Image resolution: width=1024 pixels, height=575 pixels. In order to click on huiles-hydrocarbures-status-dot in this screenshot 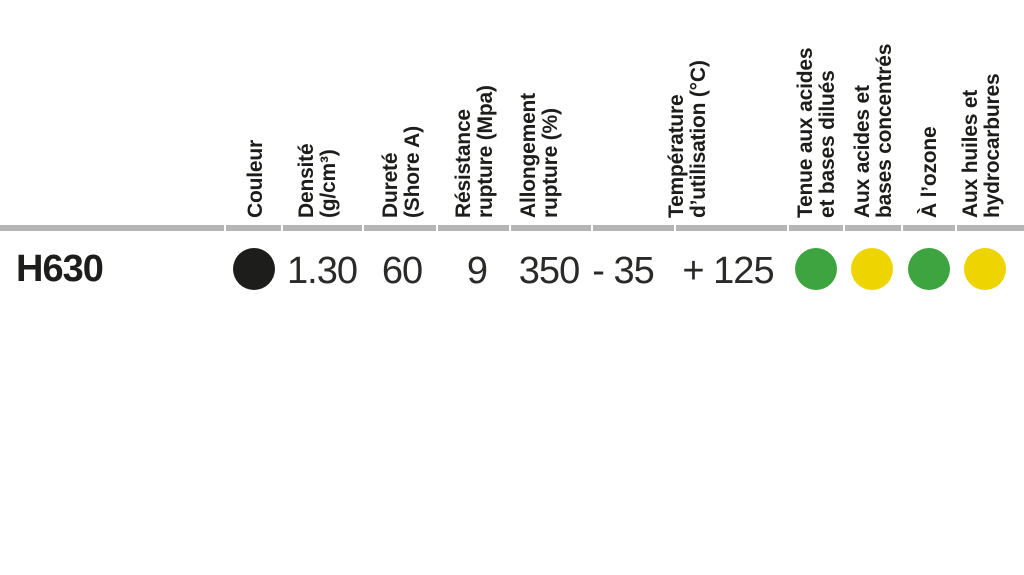, I will do `click(985, 269)`.